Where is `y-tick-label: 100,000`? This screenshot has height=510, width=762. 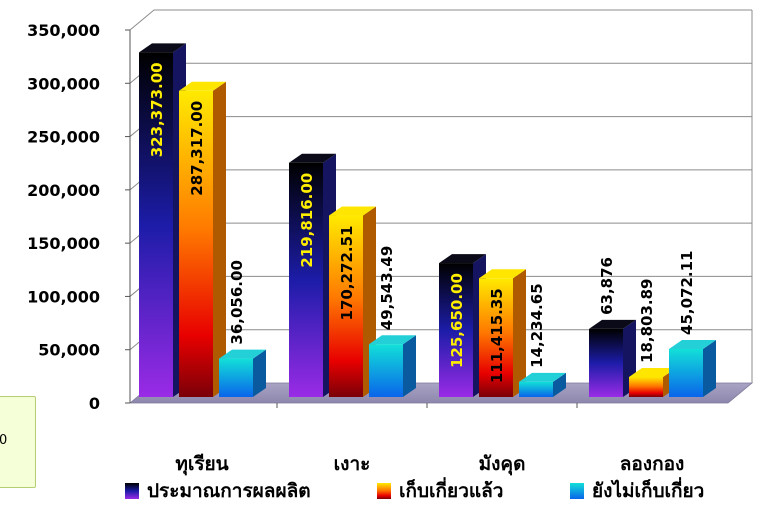 y-tick-label: 100,000 is located at coordinates (63, 296).